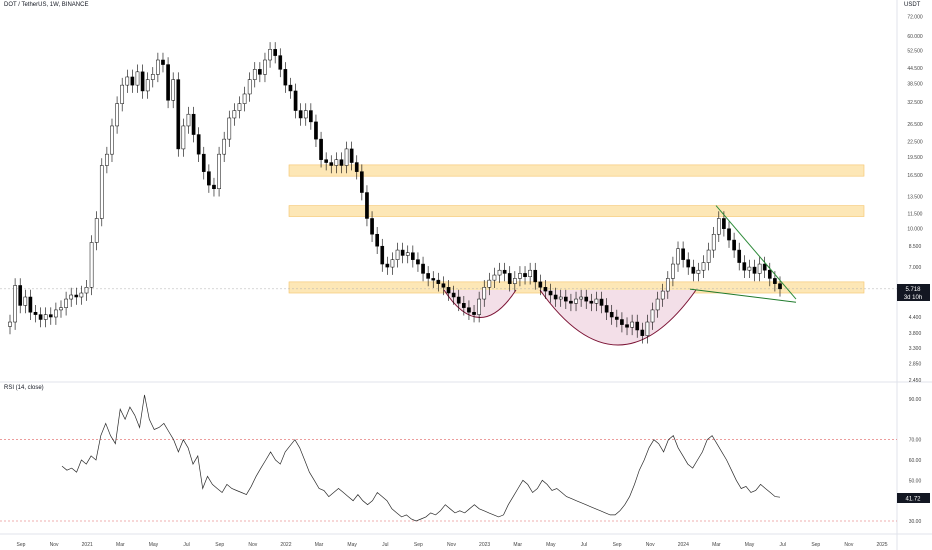 The image size is (932, 550). What do you see at coordinates (915, 318) in the screenshot?
I see `price-tick-label: 4.400` at bounding box center [915, 318].